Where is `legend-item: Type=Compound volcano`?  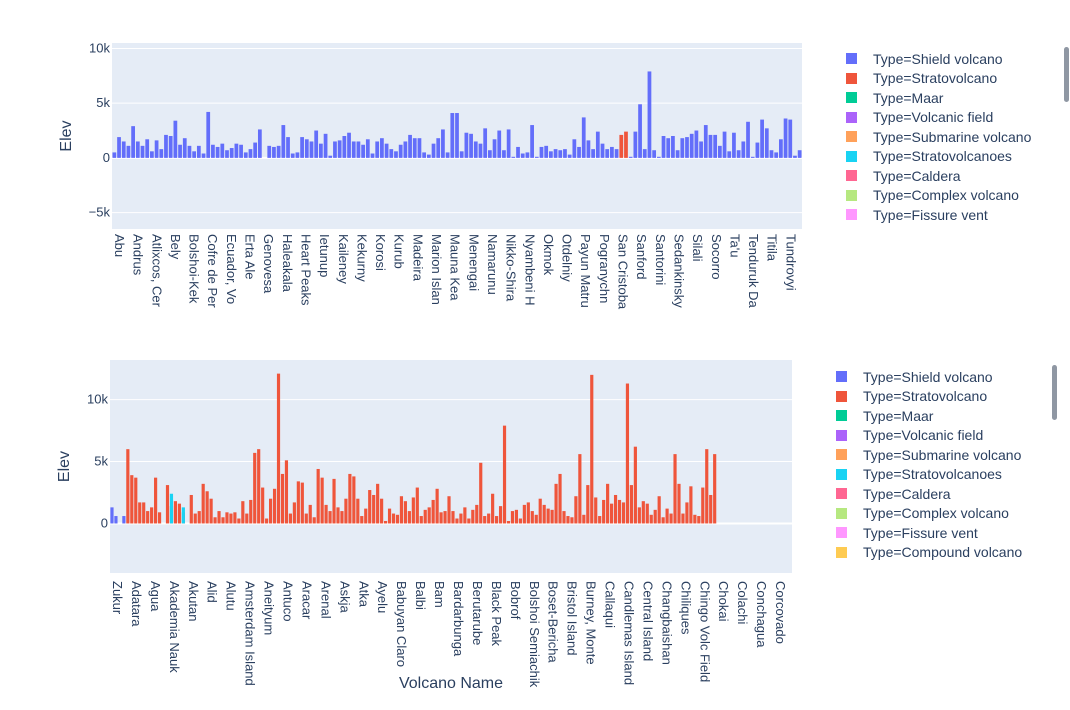
legend-item: Type=Compound volcano is located at coordinates (929, 553).